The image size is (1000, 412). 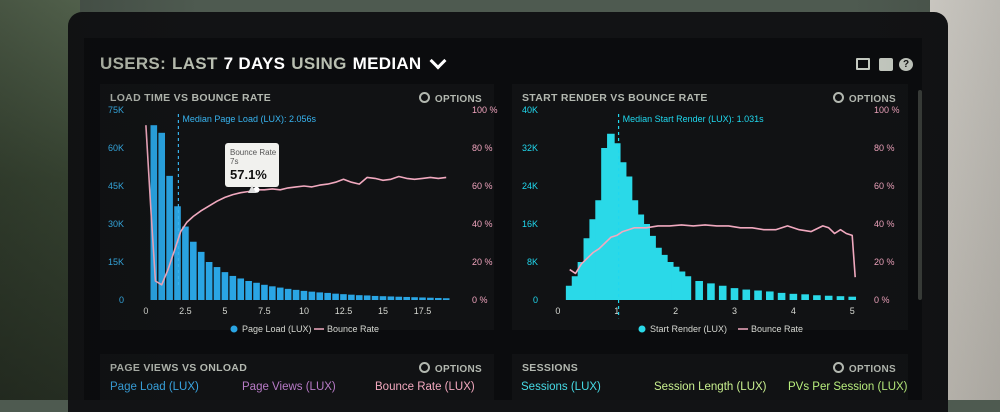 What do you see at coordinates (425, 387) in the screenshot?
I see `legend-bounce-rate: Bounce Rate (LUX)` at bounding box center [425, 387].